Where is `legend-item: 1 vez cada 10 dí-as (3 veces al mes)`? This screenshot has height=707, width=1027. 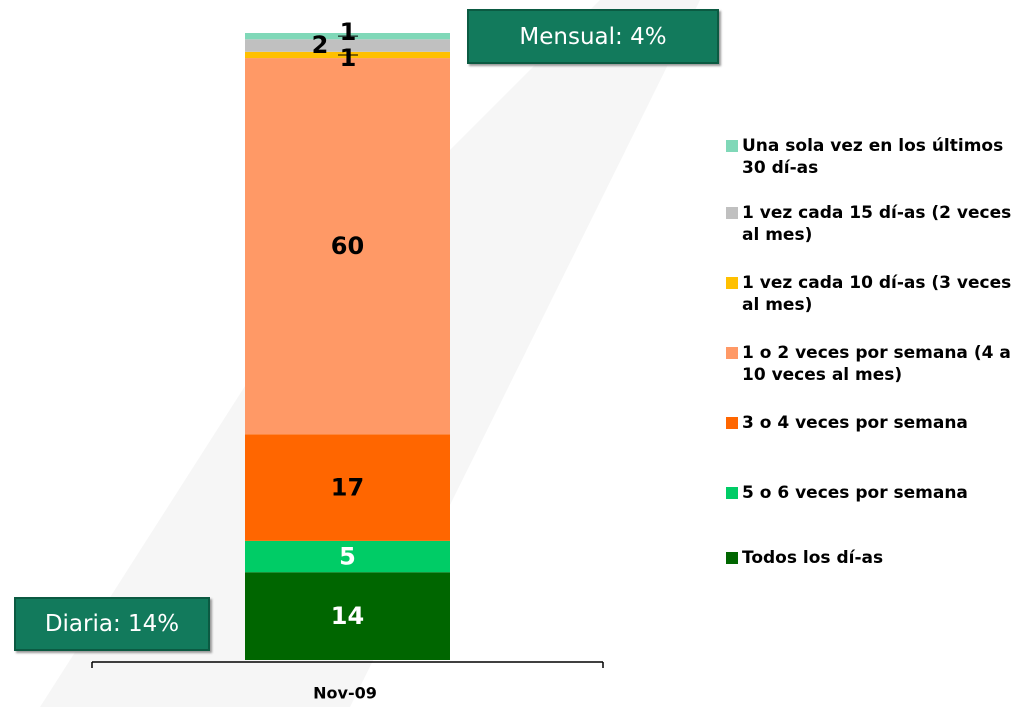
legend-item: 1 vez cada 10 dí-as (3 veces al mes) is located at coordinates (875, 294).